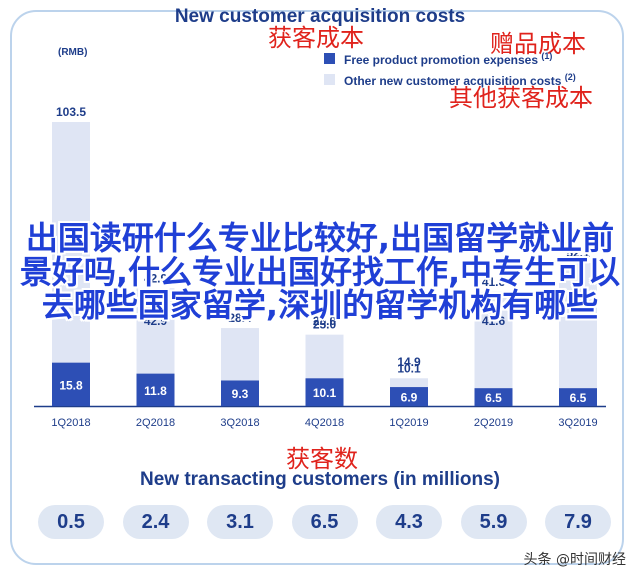 This screenshot has width=640, height=577. I want to click on customer-value-pill: 4.3, so click(409, 522).